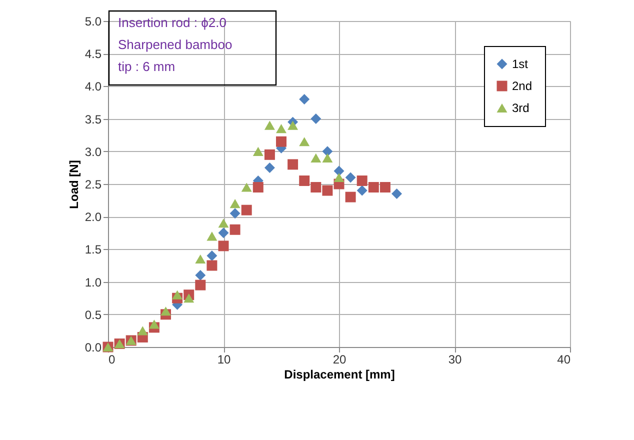 The height and width of the screenshot is (440, 634). What do you see at coordinates (224, 359) in the screenshot?
I see `x-tick-label: 10` at bounding box center [224, 359].